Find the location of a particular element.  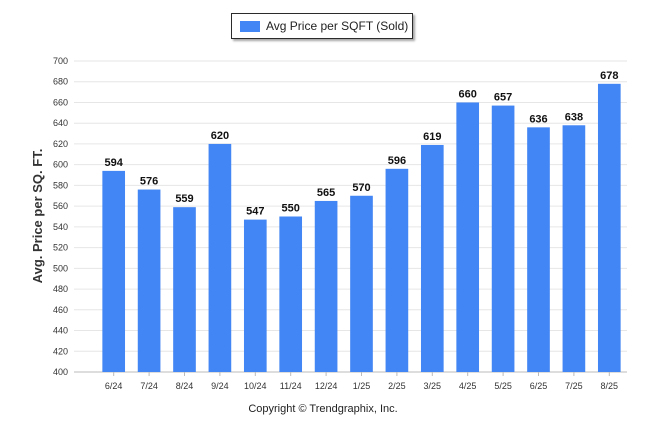

y-tick-label: 700 is located at coordinates (60, 61).